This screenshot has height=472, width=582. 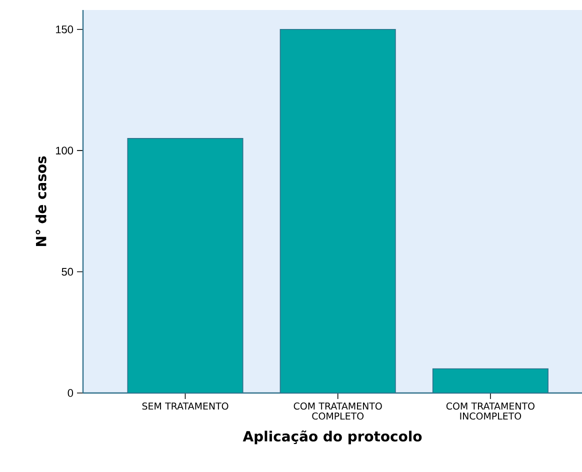 What do you see at coordinates (332, 437) in the screenshot?
I see `x-axis-title: Aplicação do protocolo` at bounding box center [332, 437].